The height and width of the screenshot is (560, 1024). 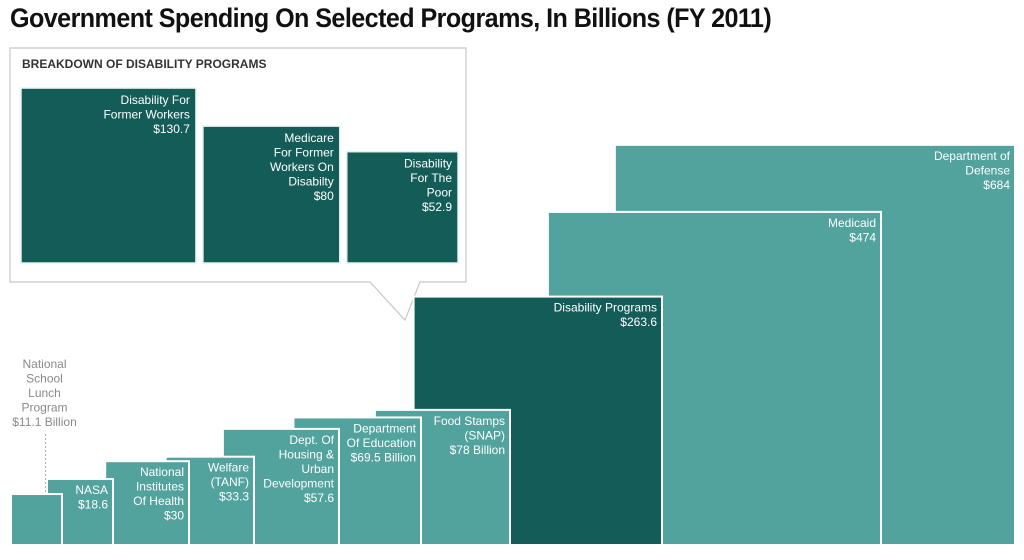 I want to click on label-line: Institutes, so click(x=160, y=487).